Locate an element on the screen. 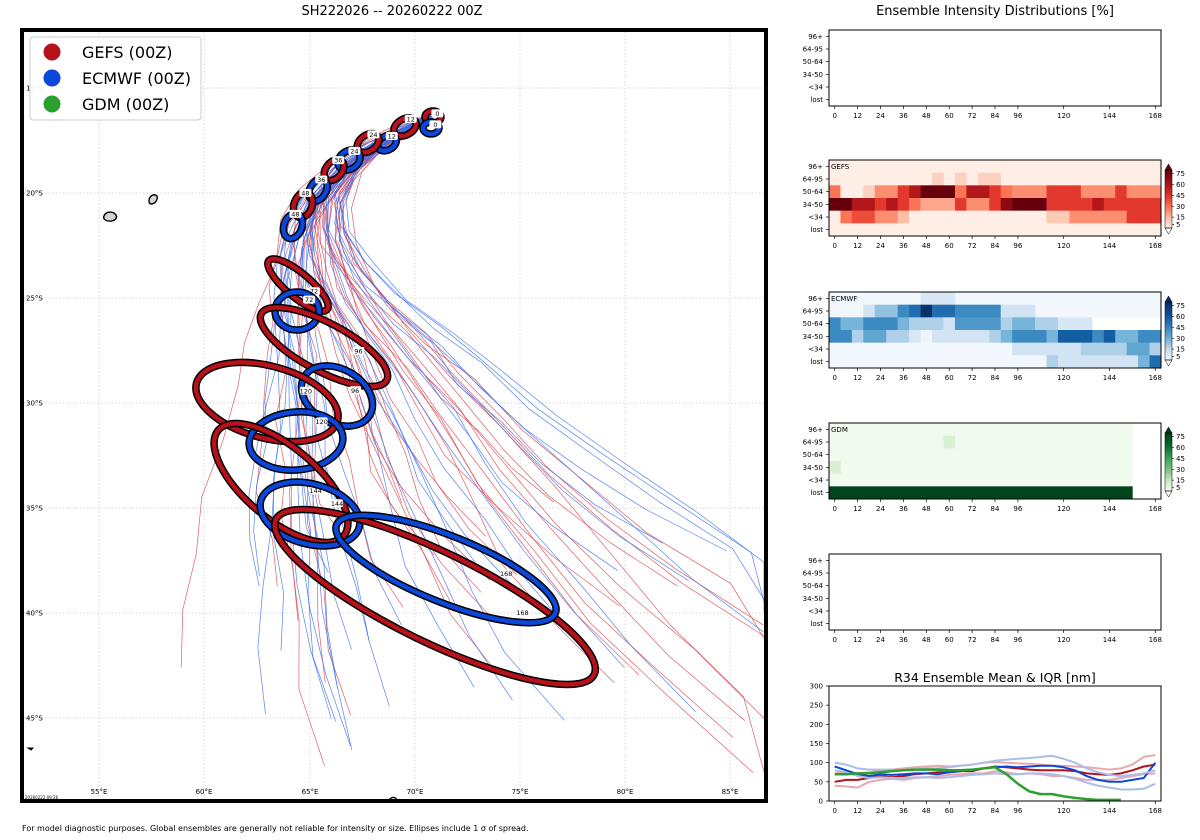 This screenshot has height=840, width=1200. forecast-hour-label: 0 is located at coordinates (834, 640).